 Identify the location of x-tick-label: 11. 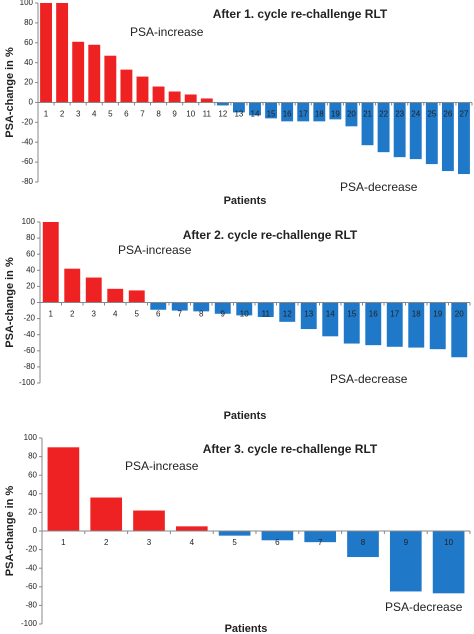
(207, 114).